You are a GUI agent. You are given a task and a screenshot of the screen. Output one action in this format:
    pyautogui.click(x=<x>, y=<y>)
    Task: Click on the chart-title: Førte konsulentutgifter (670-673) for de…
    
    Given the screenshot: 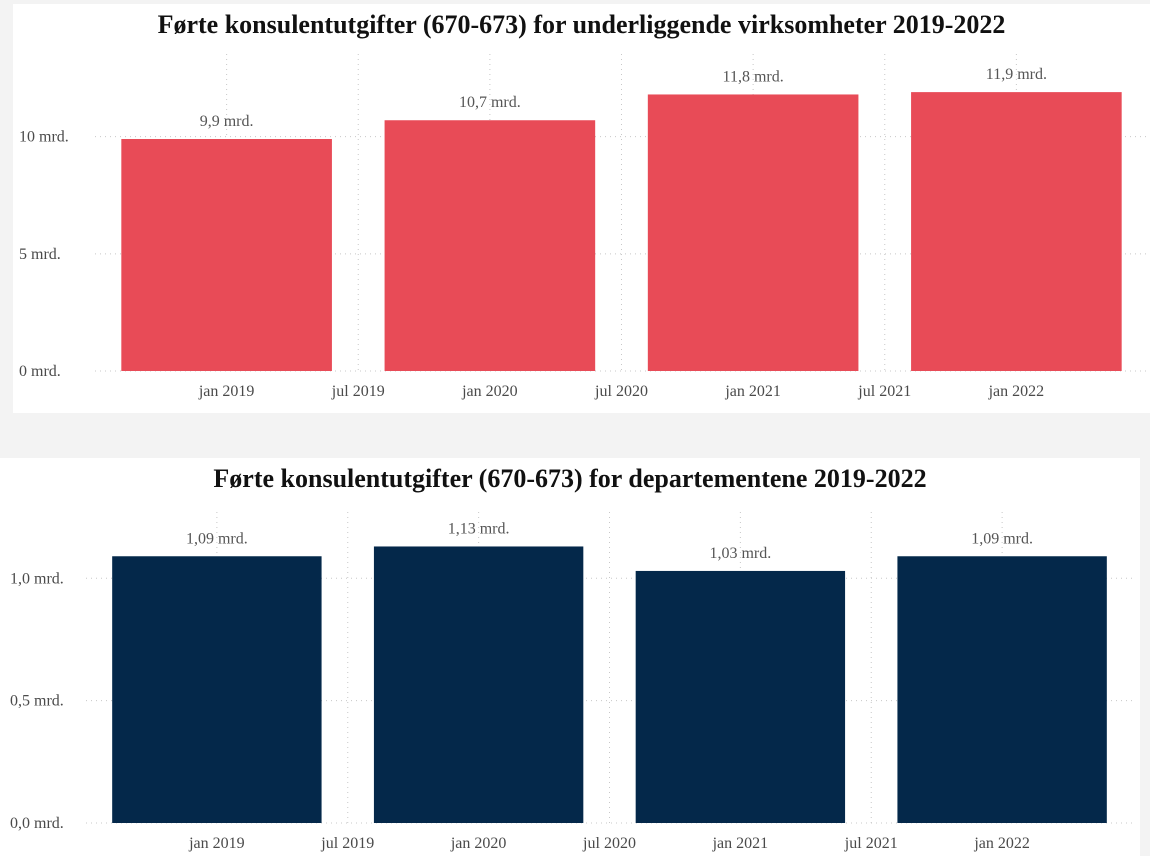 What is the action you would take?
    pyautogui.click(x=570, y=478)
    